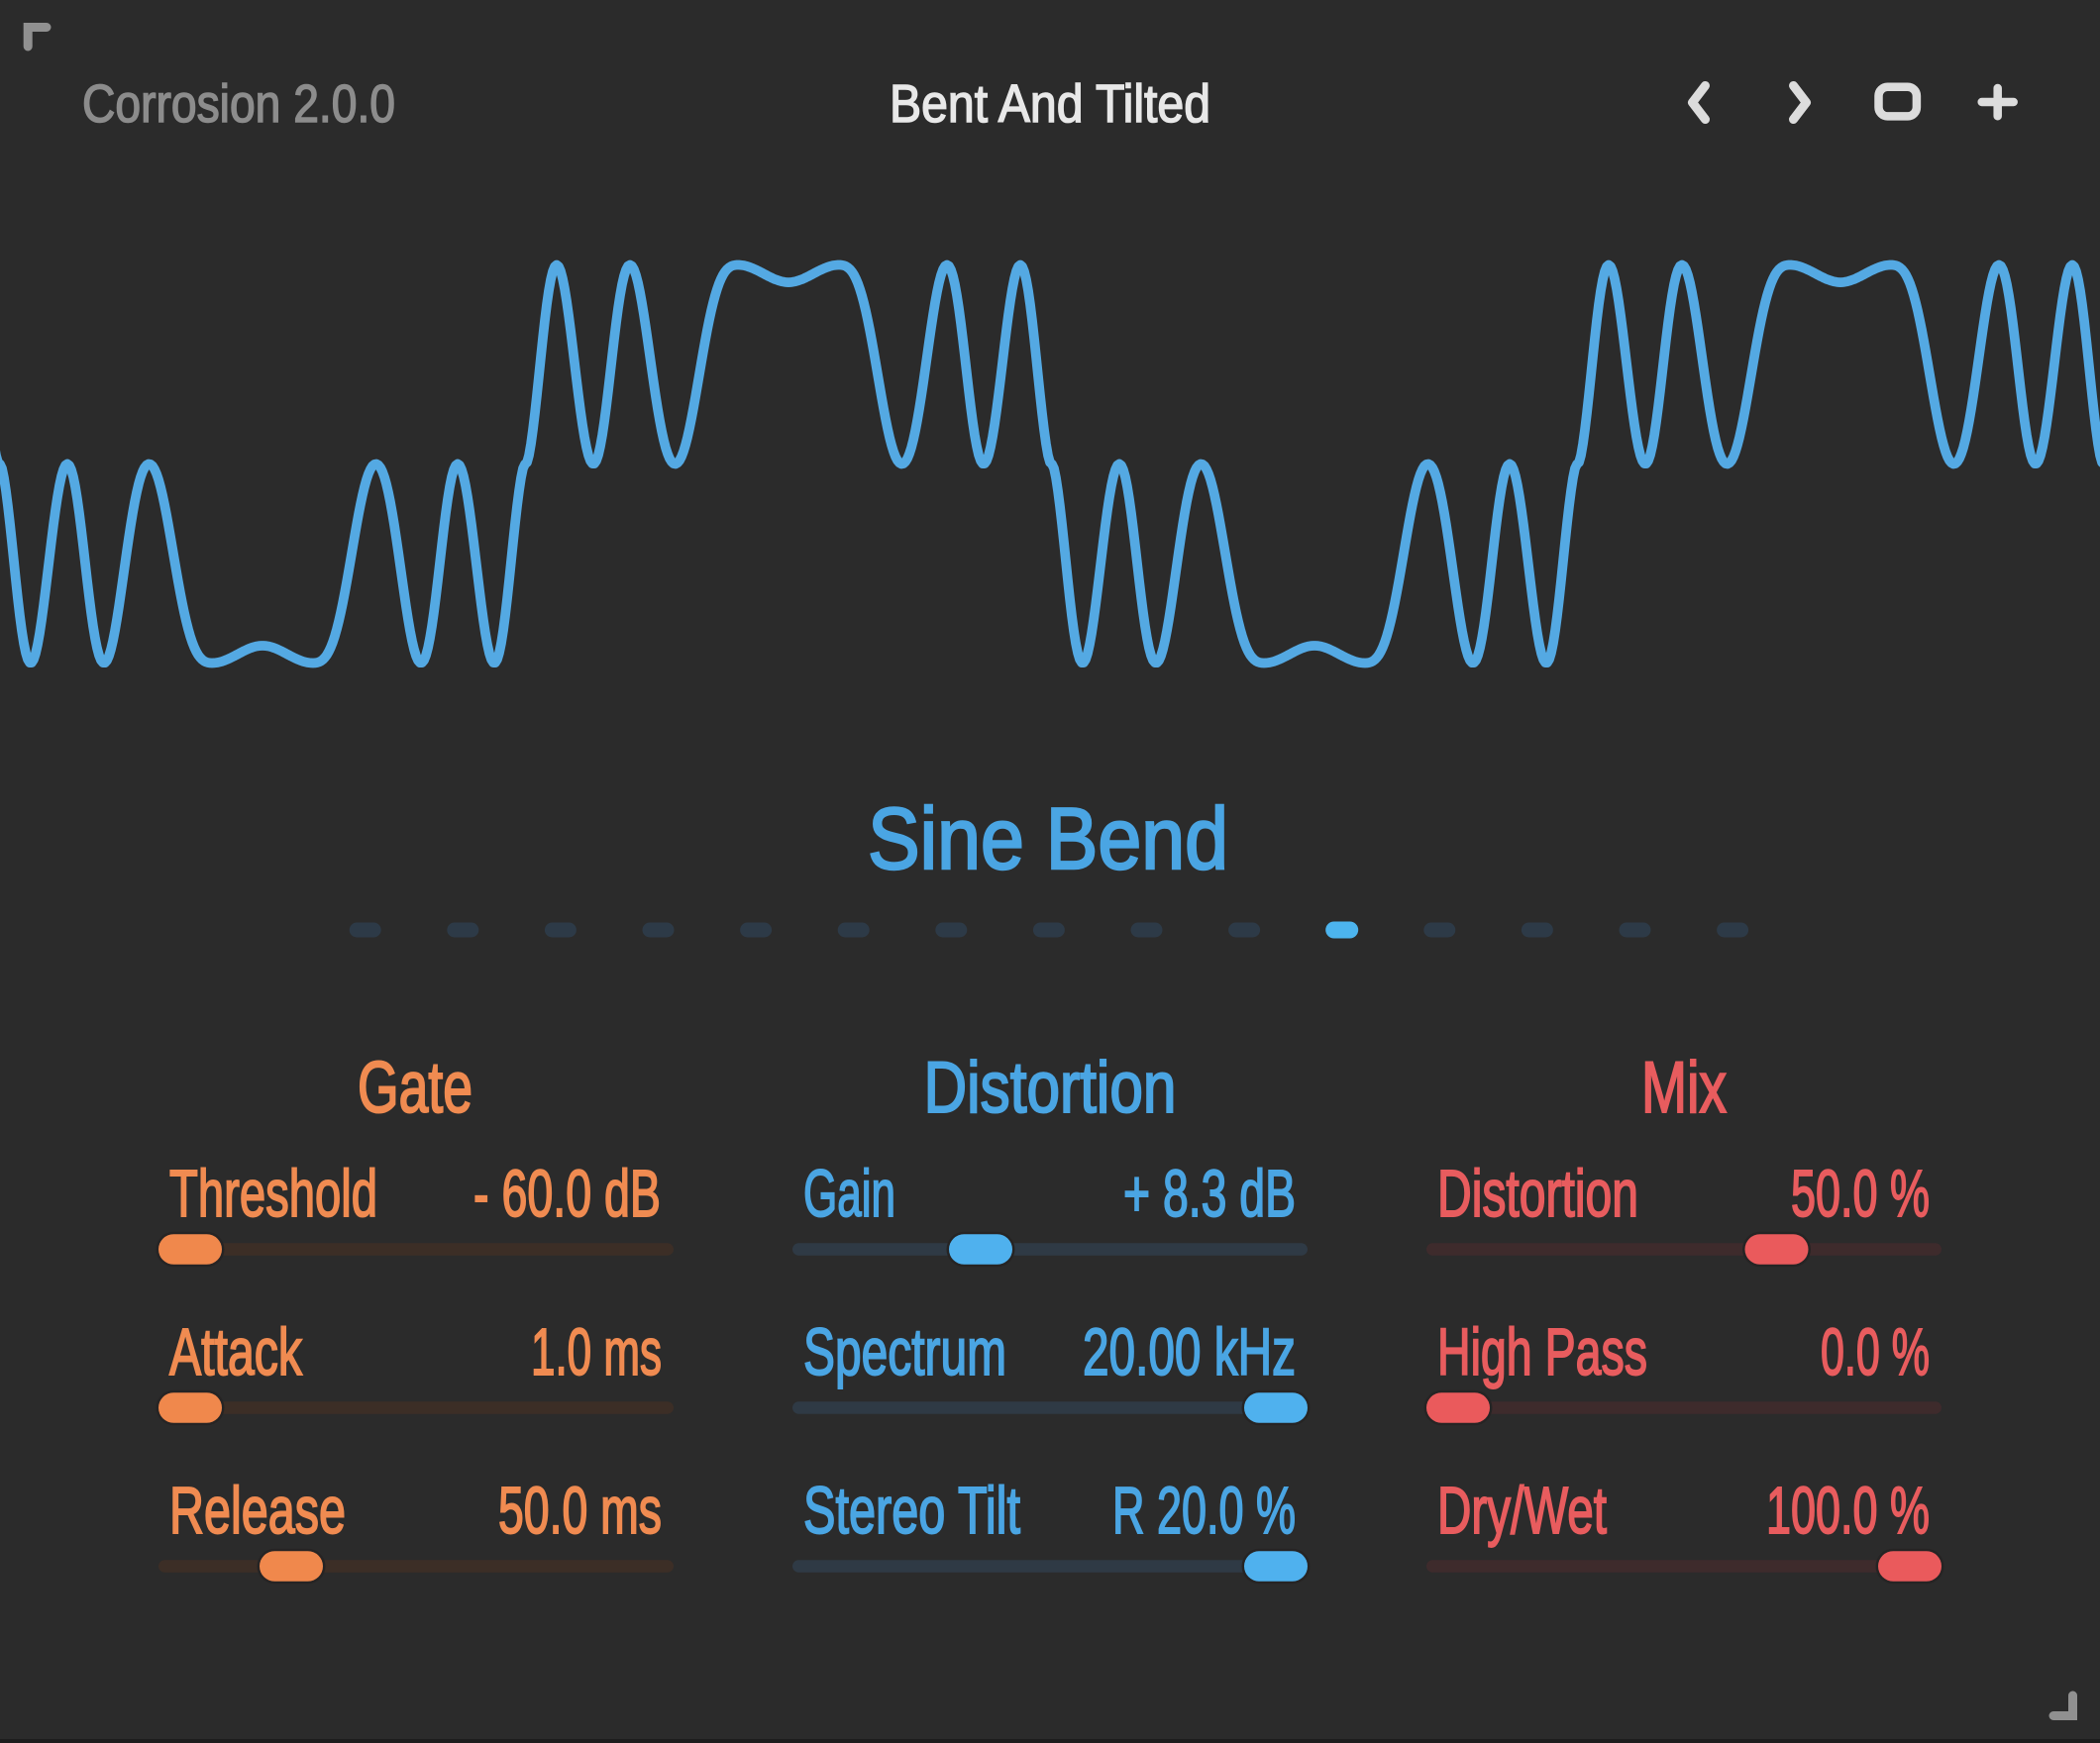 This screenshot has width=2100, height=1743. Describe the element at coordinates (1209, 1194) in the screenshot. I see `svg-text: + 8.3 dB` at that location.